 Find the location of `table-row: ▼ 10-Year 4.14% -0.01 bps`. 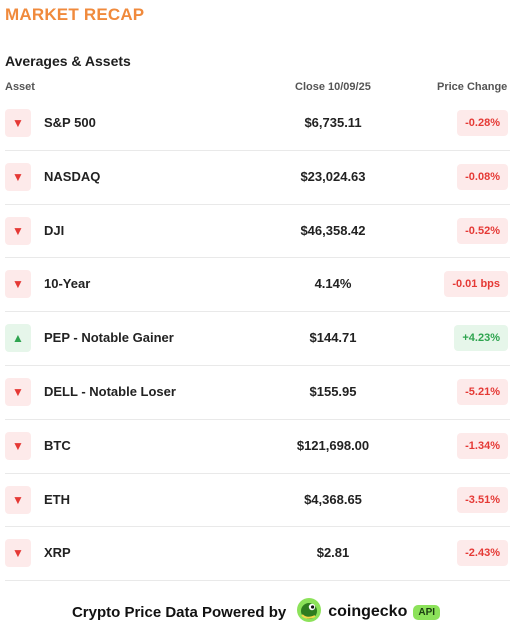

table-row: ▼ 10-Year 4.14% -0.01 bps is located at coordinates (257, 285).